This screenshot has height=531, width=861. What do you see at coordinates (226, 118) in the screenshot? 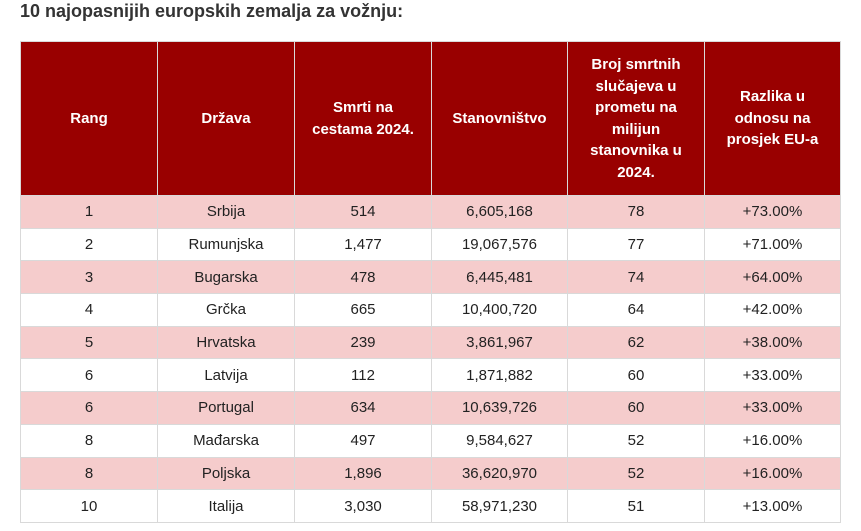
I see `header-drzava: Država` at bounding box center [226, 118].